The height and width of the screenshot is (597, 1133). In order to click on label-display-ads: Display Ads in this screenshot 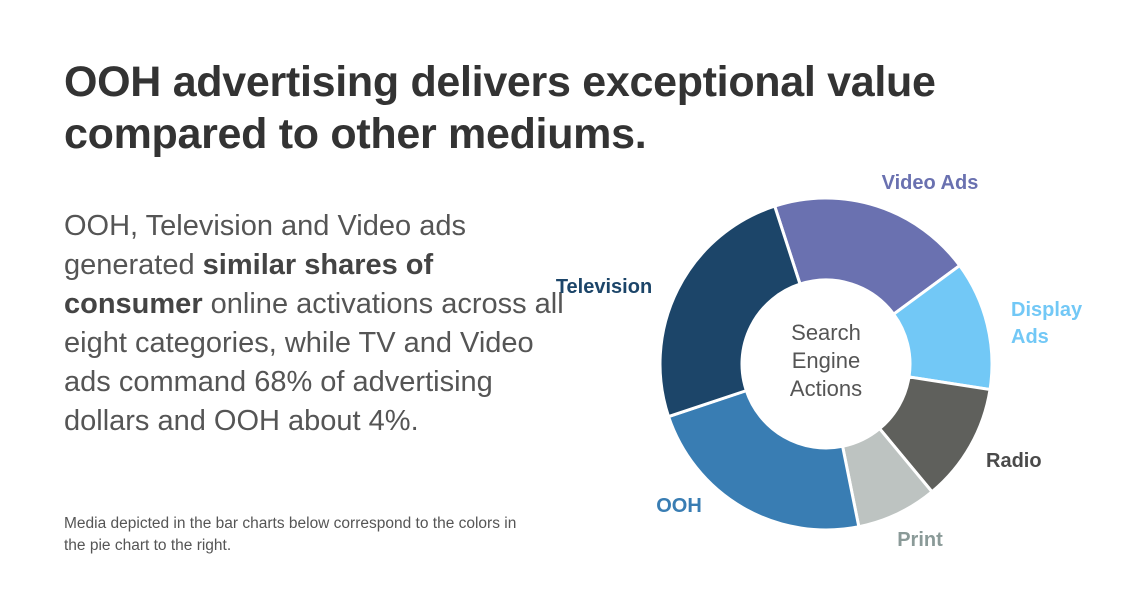, I will do `click(1047, 323)`.